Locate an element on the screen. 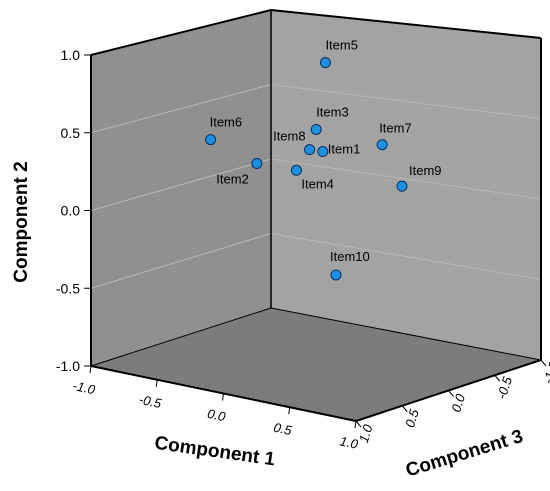 The image size is (550, 491). x-tick-label: -1.0 is located at coordinates (84, 387).